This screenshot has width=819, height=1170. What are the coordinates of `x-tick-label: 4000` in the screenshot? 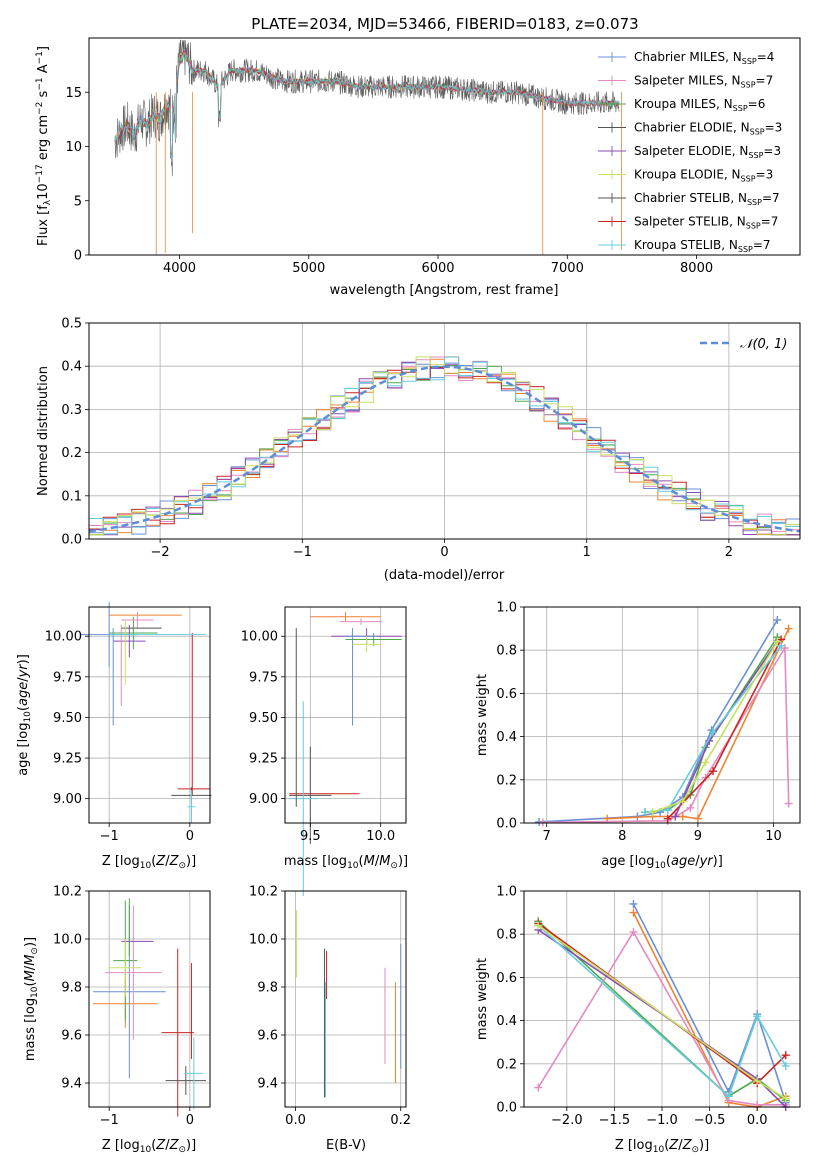 It's located at (179, 268).